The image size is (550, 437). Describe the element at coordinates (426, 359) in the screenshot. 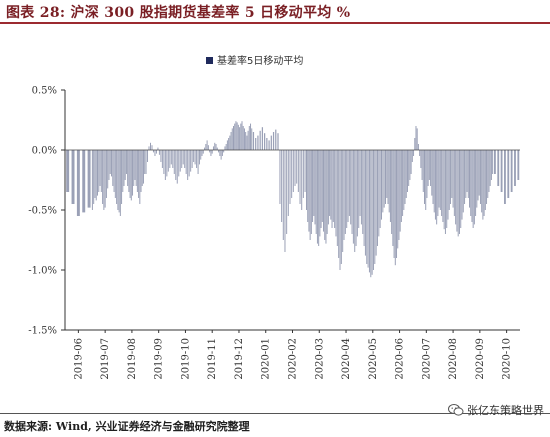

I see `x-tick-label: 2020-07` at that location.